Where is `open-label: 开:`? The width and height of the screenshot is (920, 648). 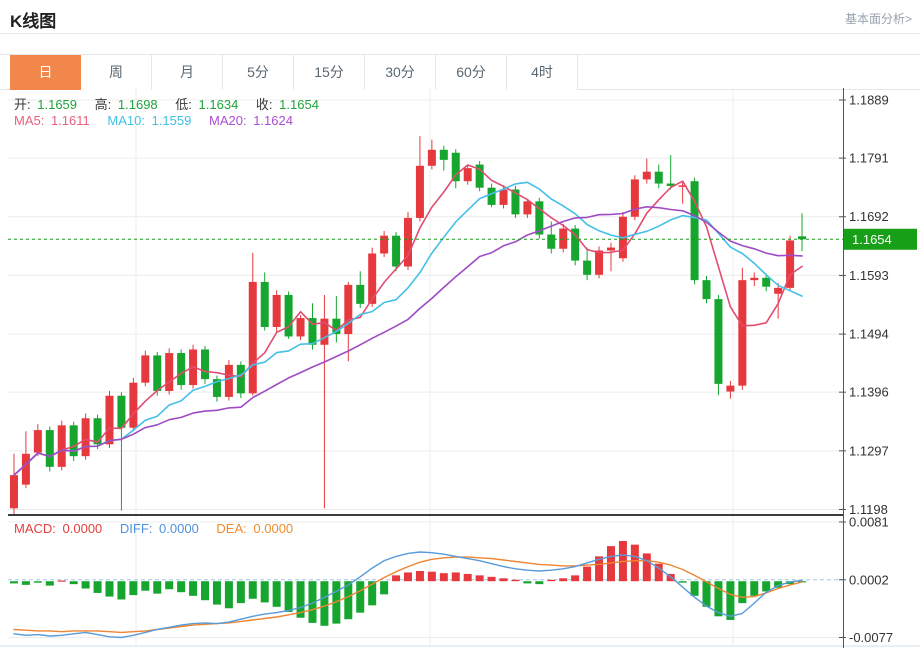
open-label: 开: is located at coordinates (22, 104).